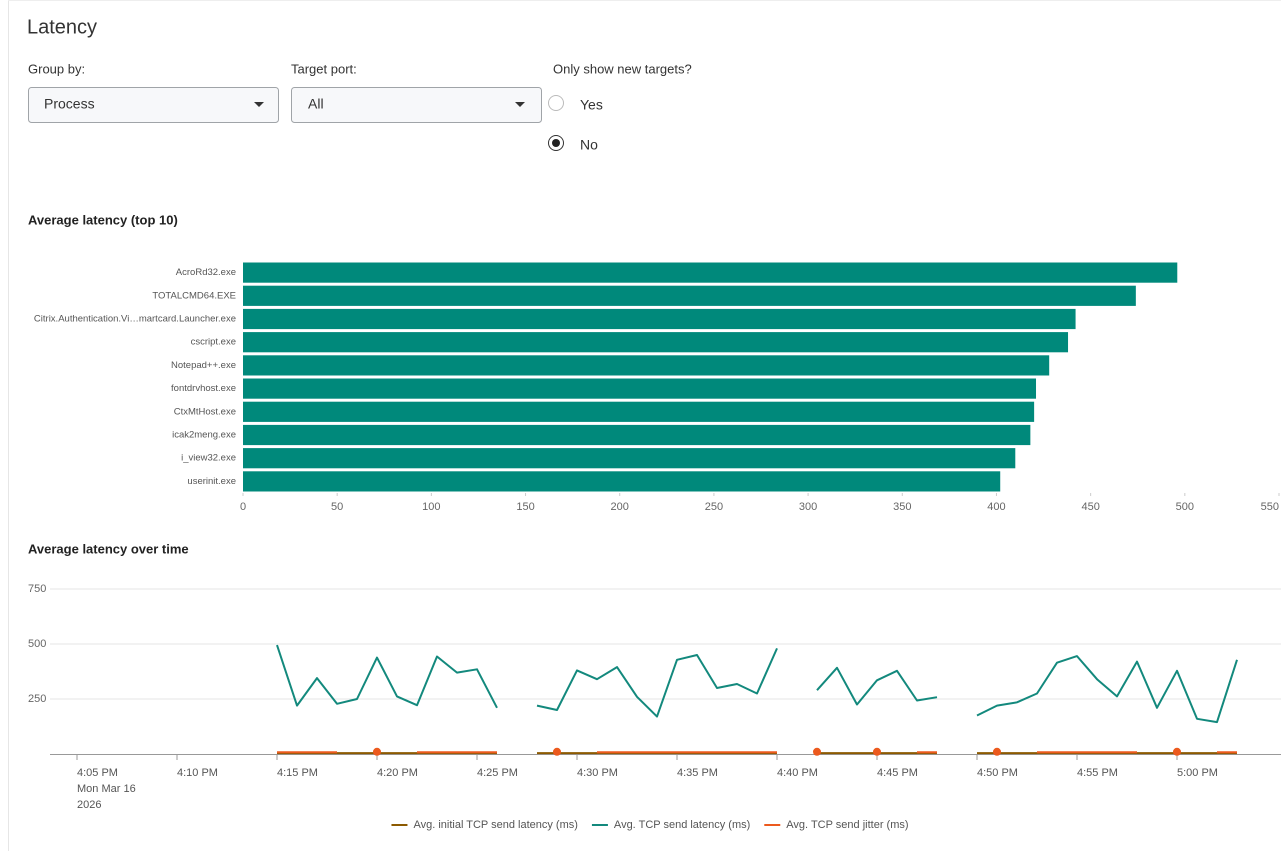 The image size is (1281, 856). What do you see at coordinates (997, 773) in the screenshot?
I see `x-tick-label: 4:50 PM` at bounding box center [997, 773].